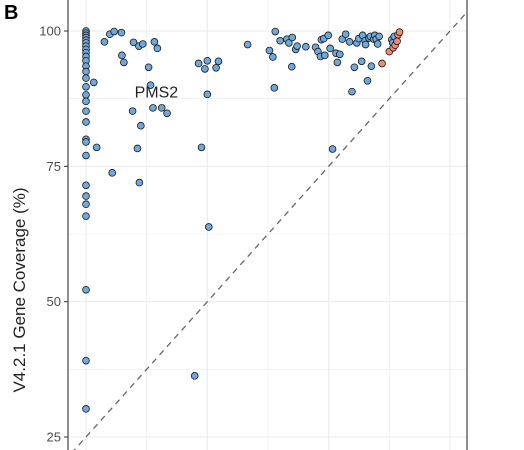 The image size is (524, 450). What do you see at coordinates (54, 437) in the screenshot?
I see `y-tick-label: 25` at bounding box center [54, 437].